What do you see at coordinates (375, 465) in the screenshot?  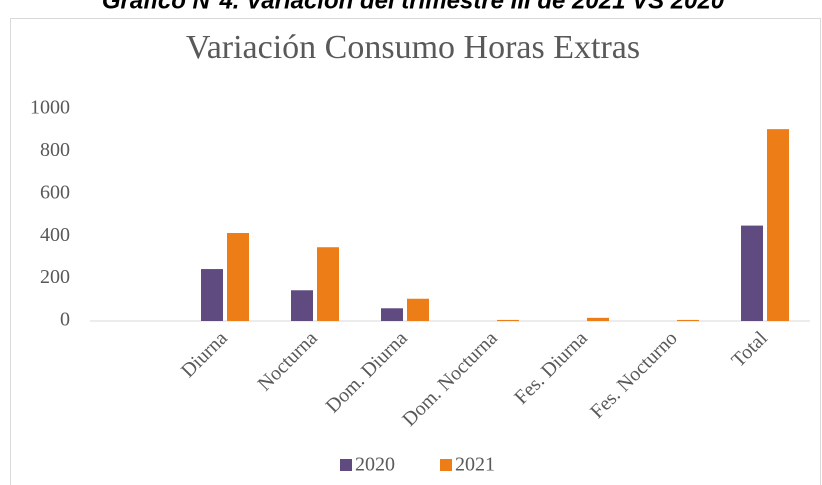 I see `legend-label: 2020` at bounding box center [375, 465].